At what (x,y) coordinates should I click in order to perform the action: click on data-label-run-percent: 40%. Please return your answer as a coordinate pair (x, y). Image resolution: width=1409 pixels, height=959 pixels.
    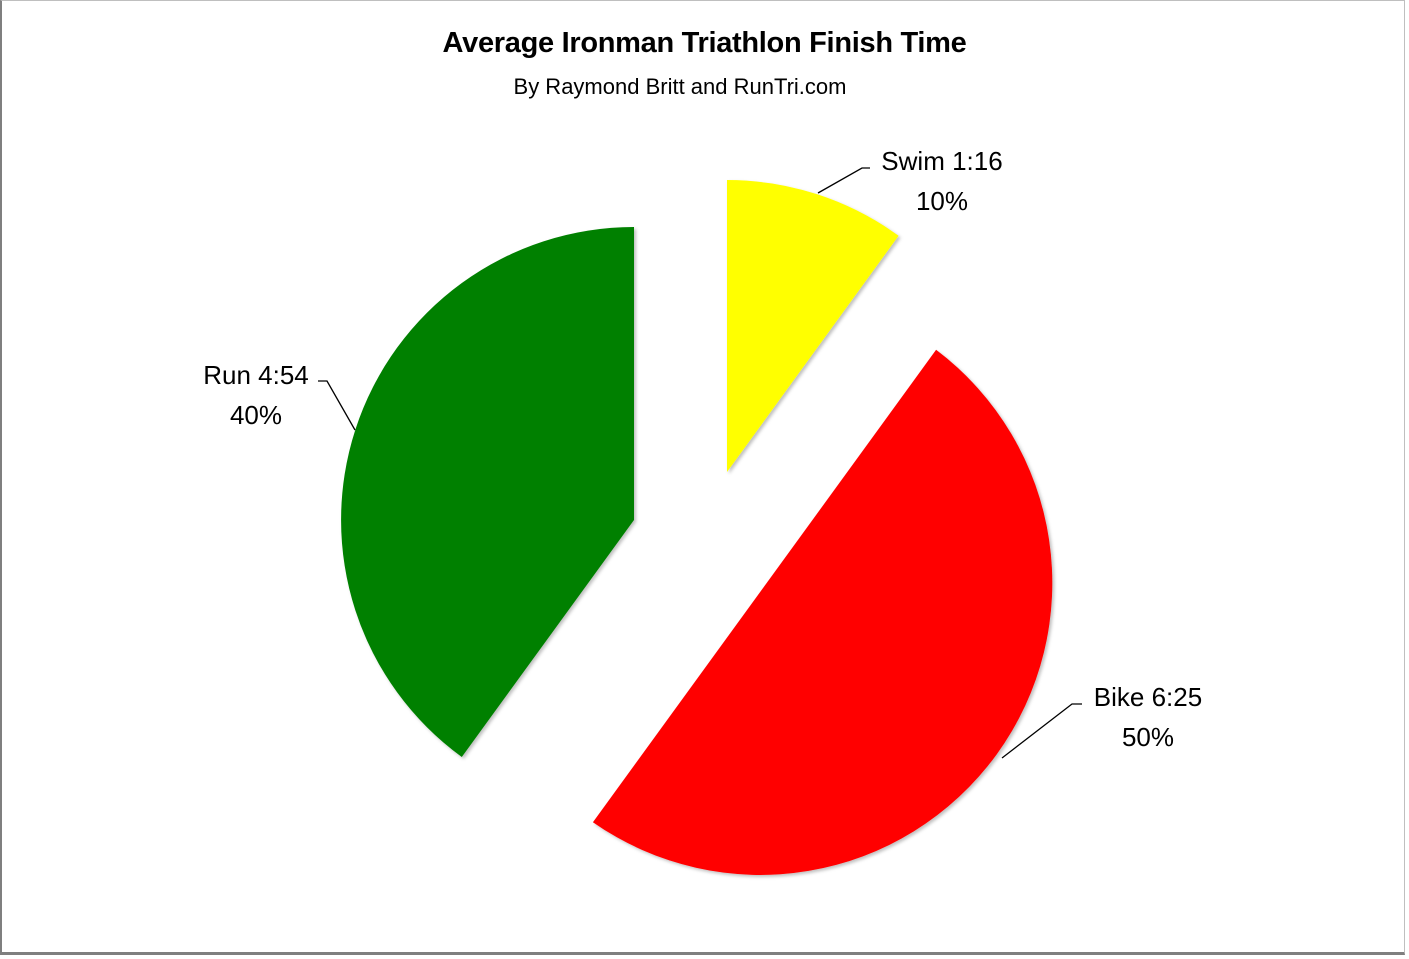
    Looking at the image, I should click on (256, 415).